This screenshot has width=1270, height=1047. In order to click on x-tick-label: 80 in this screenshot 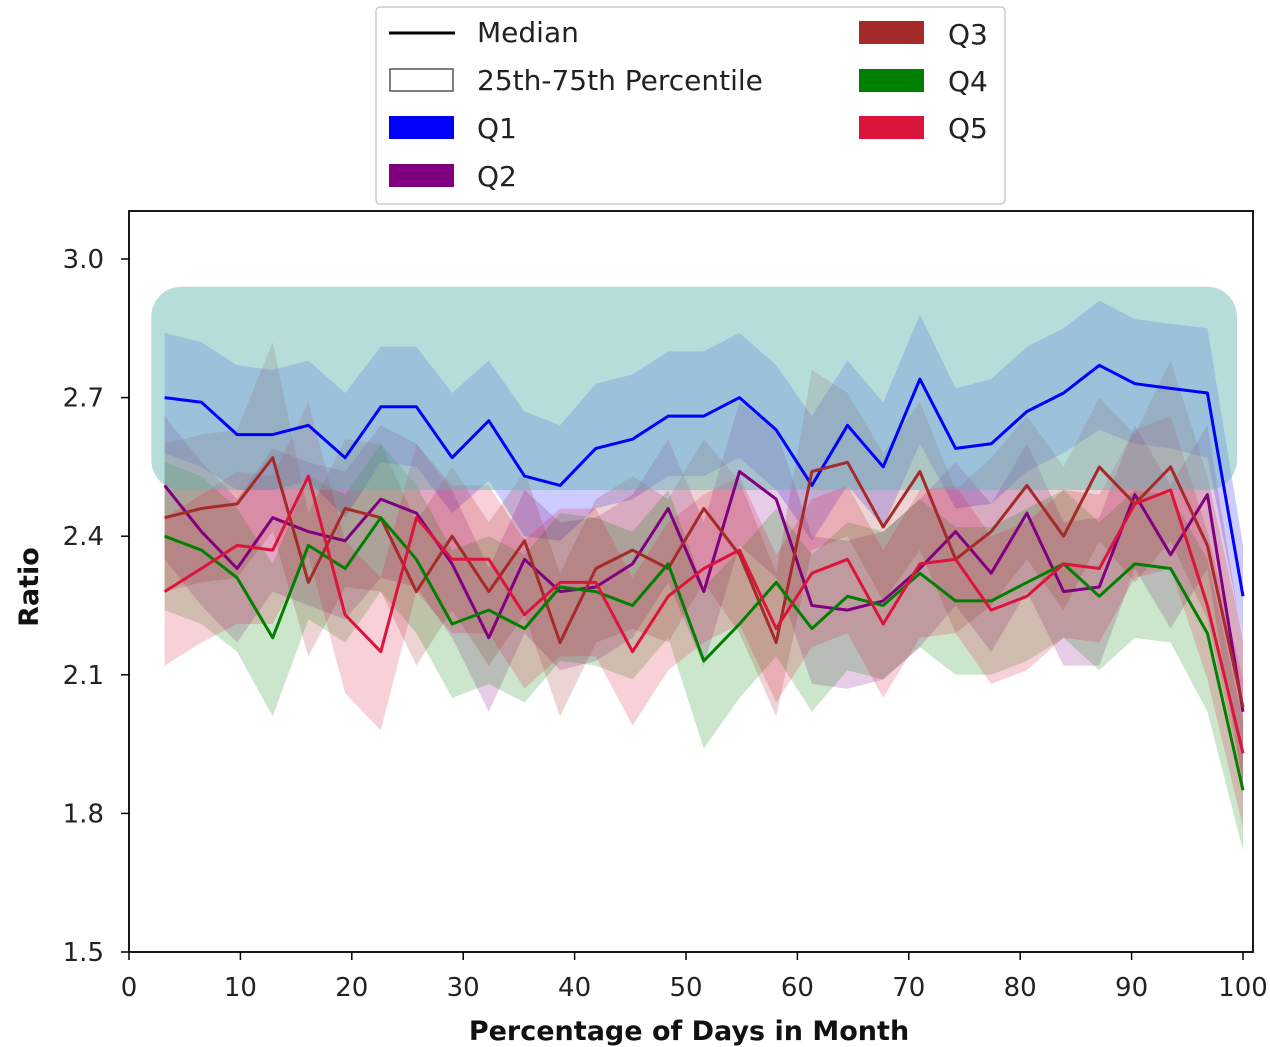, I will do `click(1020, 988)`.